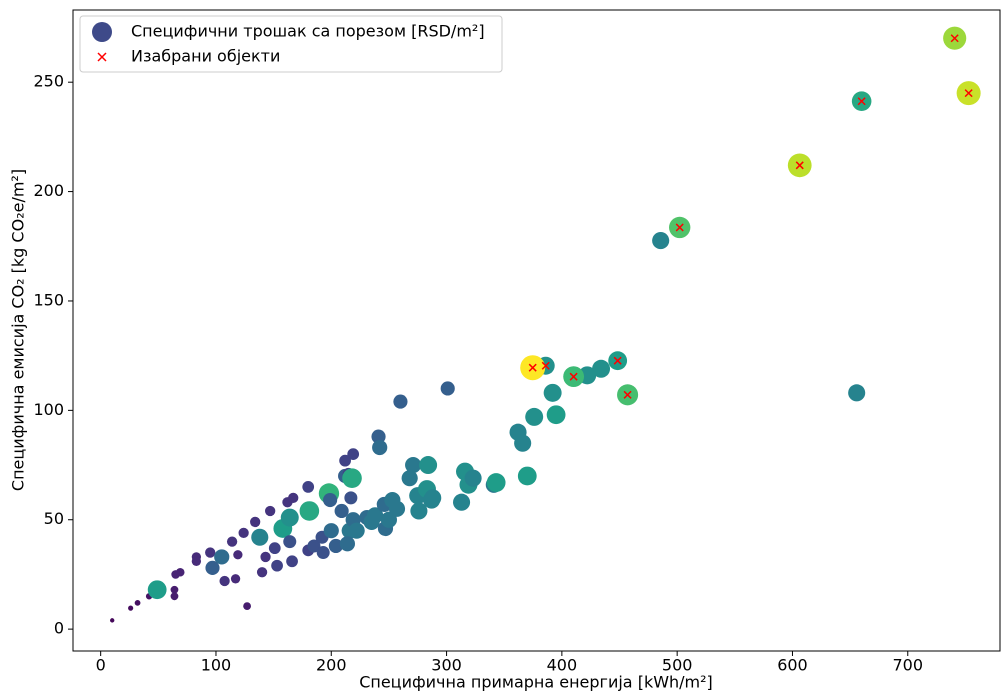 This screenshot has width=1002, height=693. I want to click on legend-label: Специфични трошак са порезом [RSD/m²], so click(308, 31).